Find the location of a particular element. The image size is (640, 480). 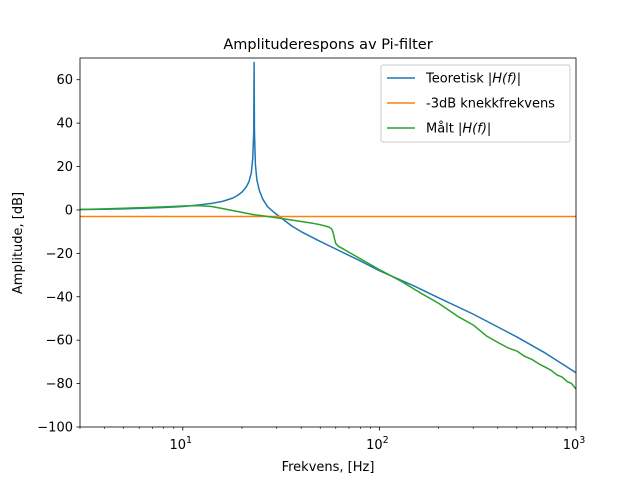

chart-title: Amplituderespons av Pi-filter is located at coordinates (327, 45).